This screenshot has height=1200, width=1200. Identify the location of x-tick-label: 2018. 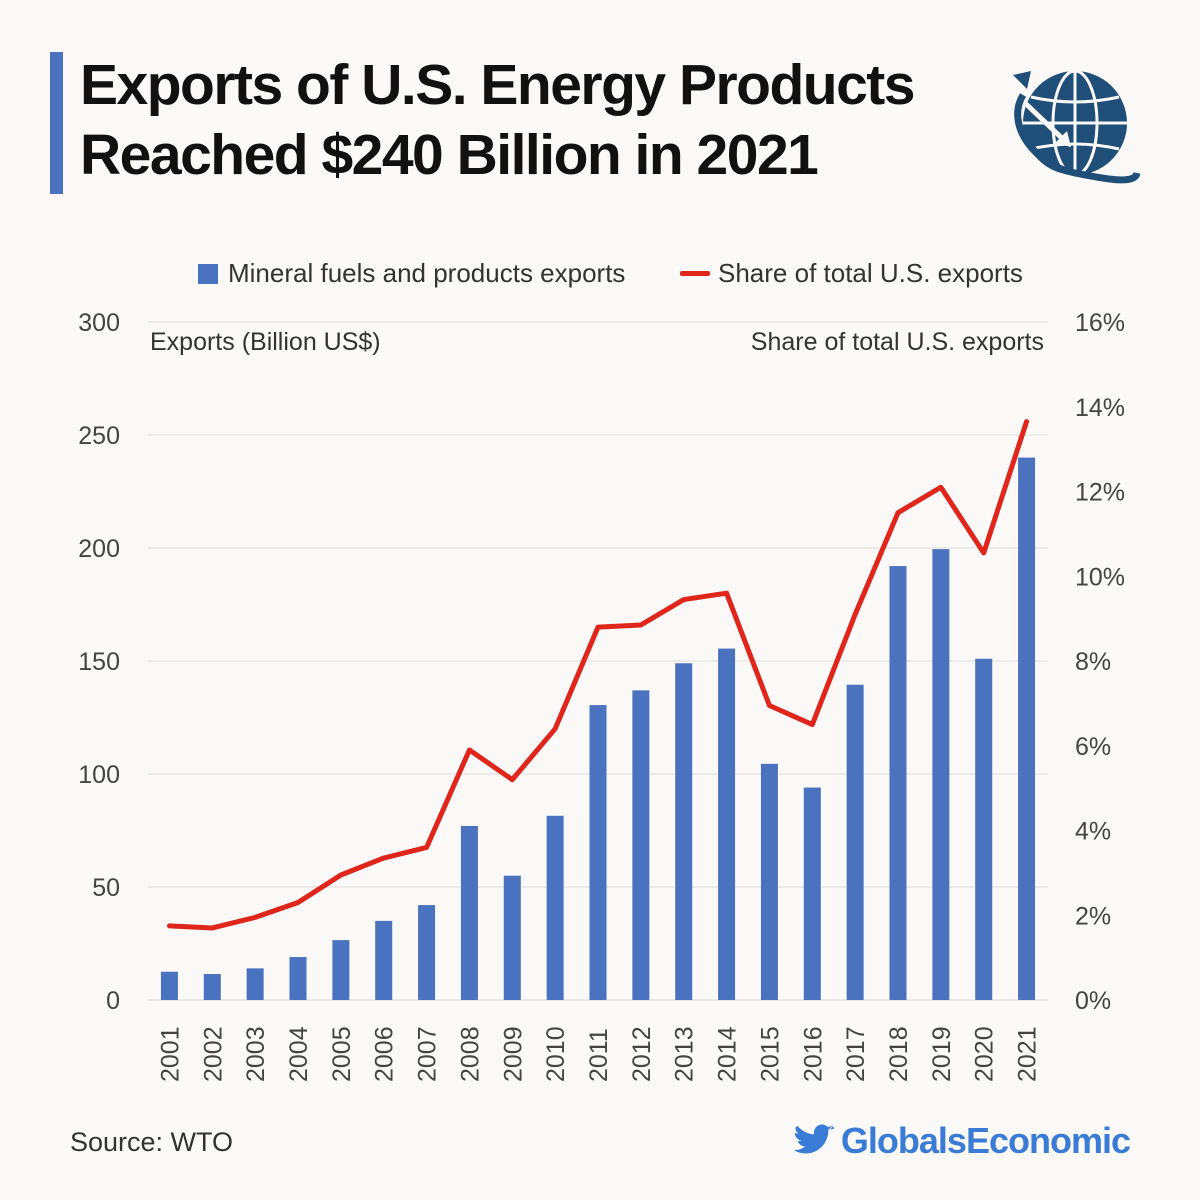
(899, 1054).